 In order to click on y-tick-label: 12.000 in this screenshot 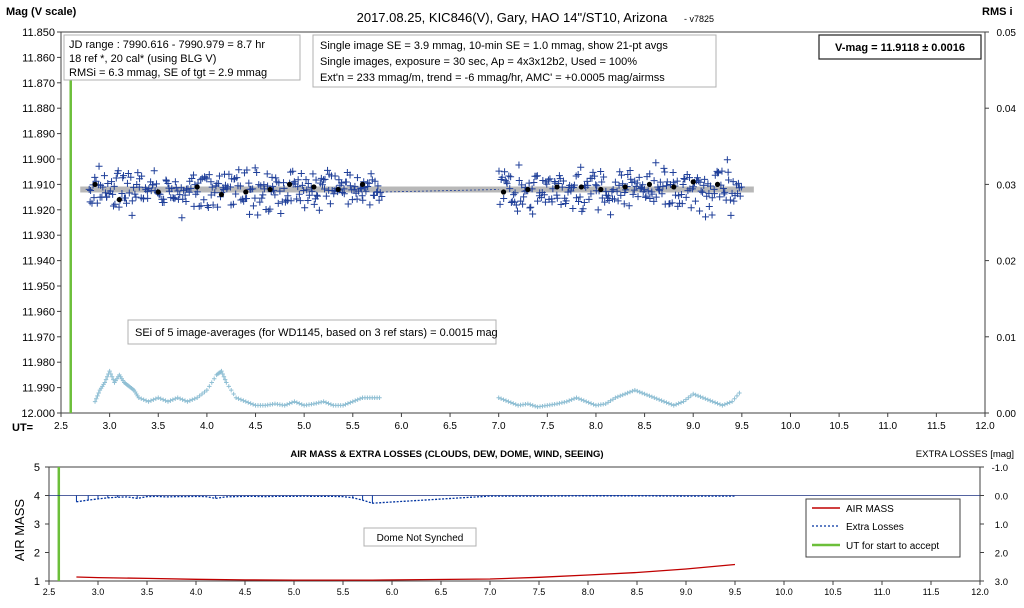, I will do `click(38, 414)`.